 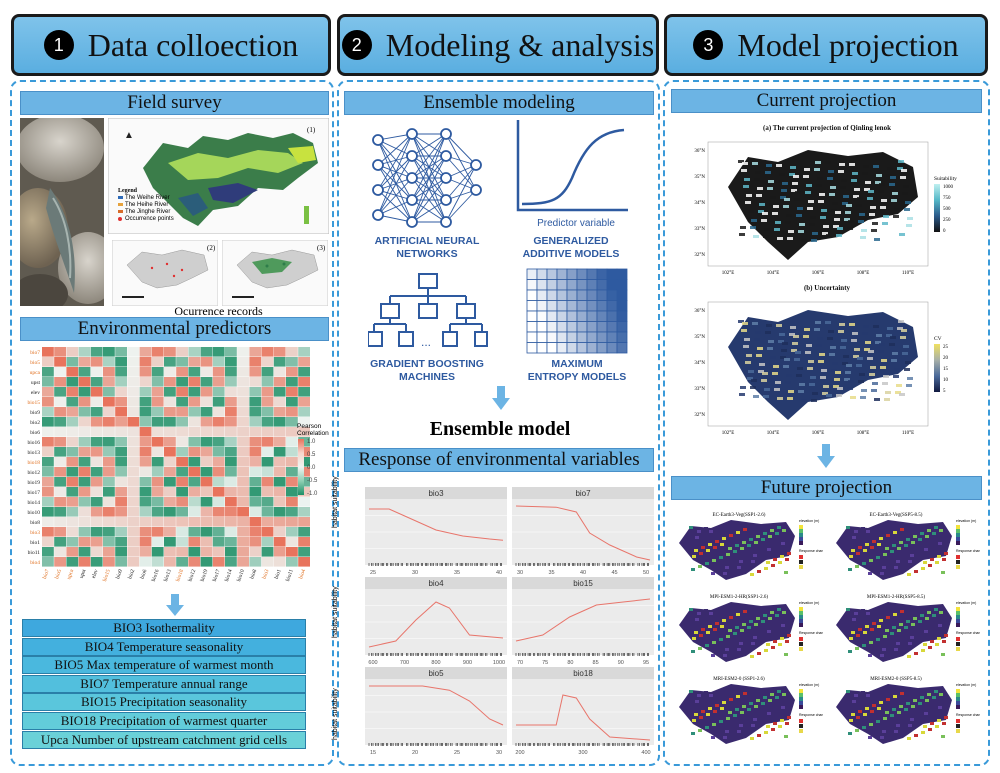 What do you see at coordinates (826, 456) in the screenshot?
I see `arrow-down-icon` at bounding box center [826, 456].